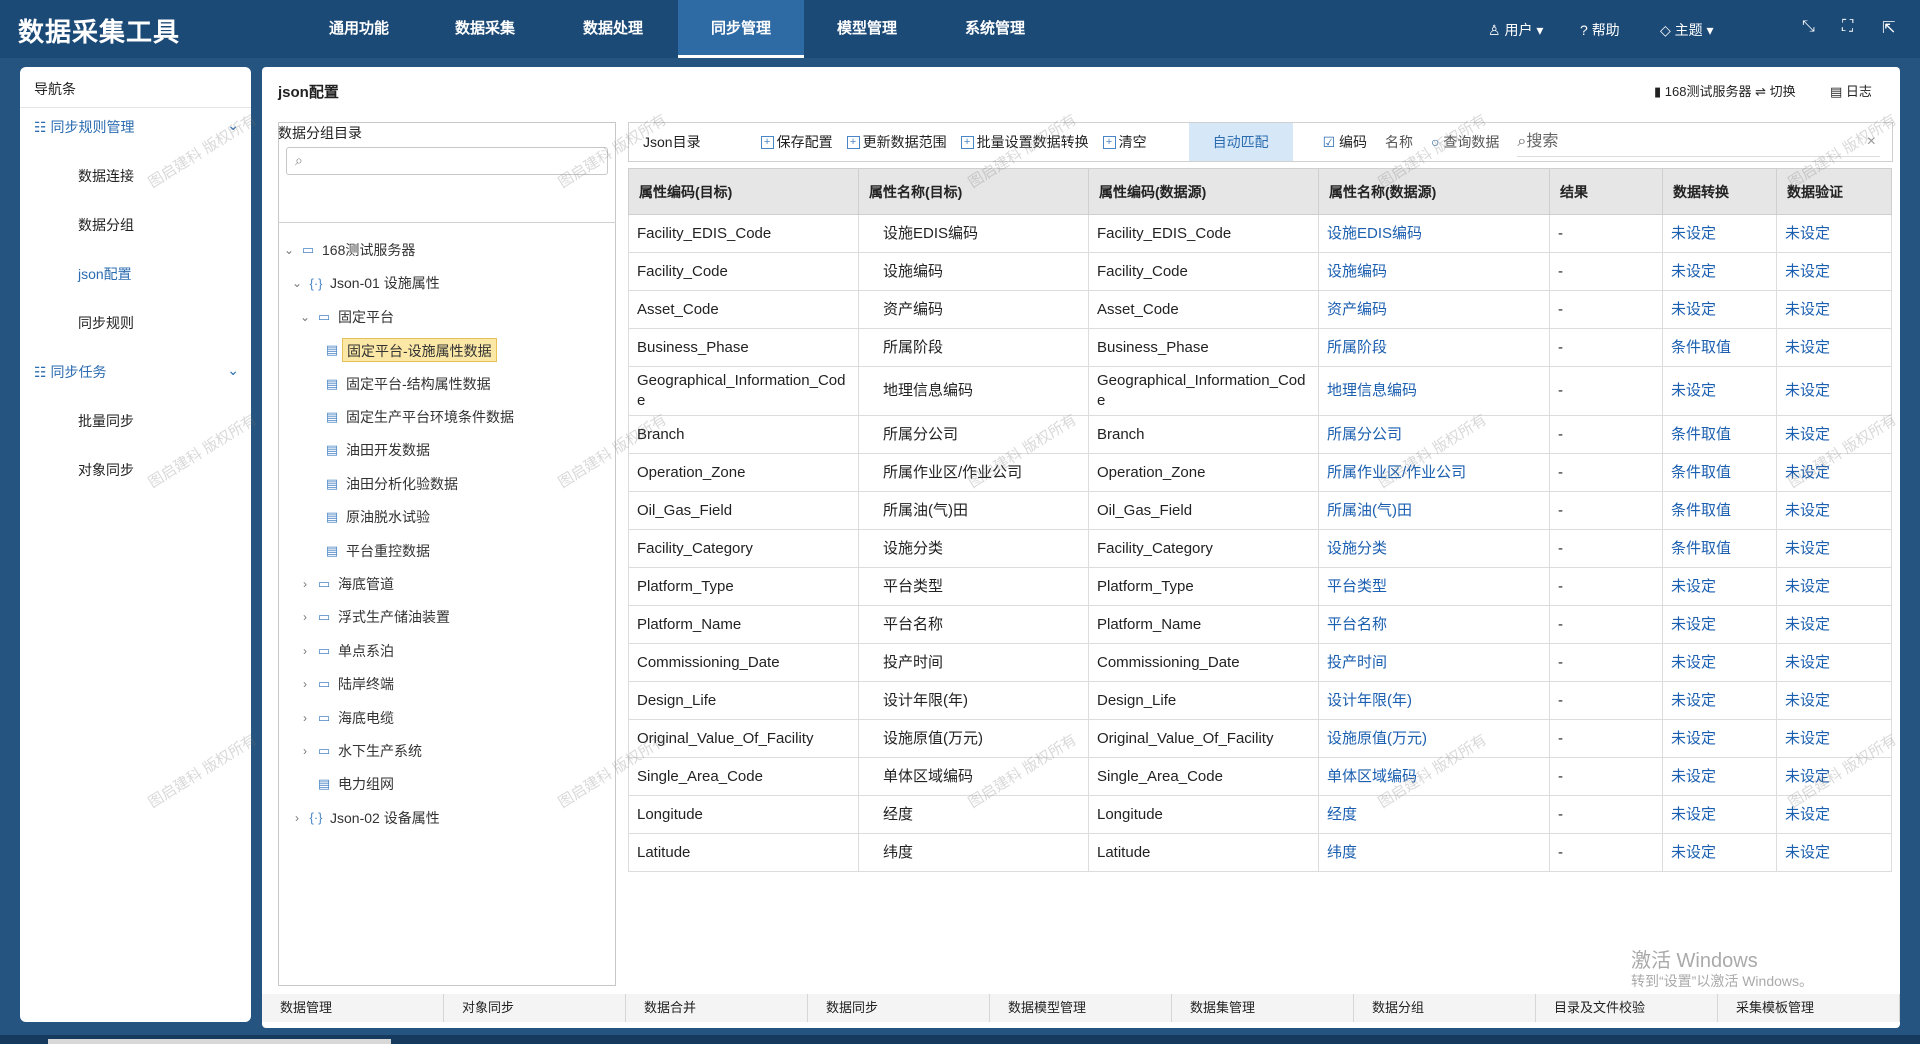  I want to click on nav-item: 数据连接, so click(106, 176).